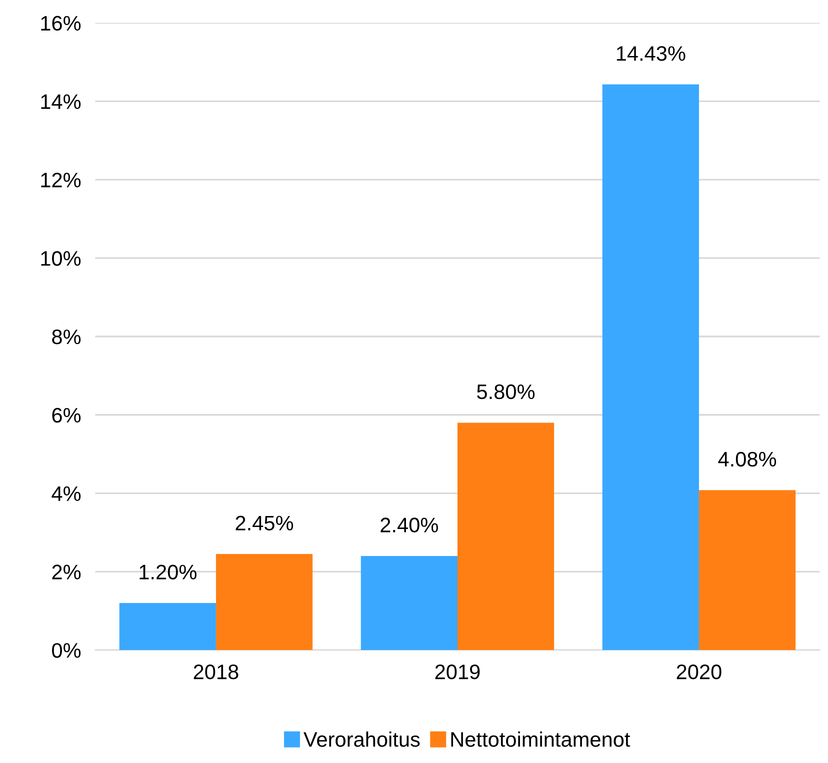 This screenshot has width=828, height=763. I want to click on data-label: 5.80%, so click(506, 392).